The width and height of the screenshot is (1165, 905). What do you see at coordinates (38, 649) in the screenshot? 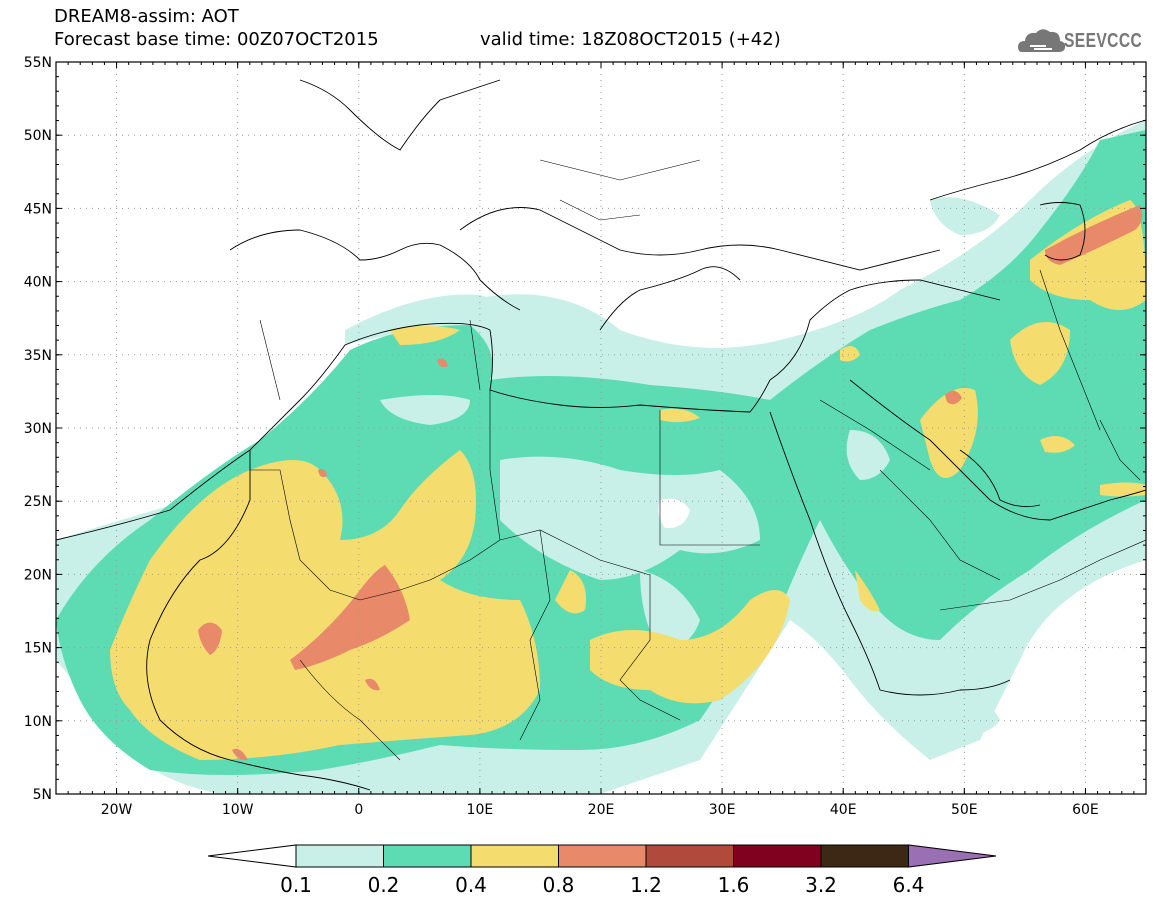
I see `lat-label: 15N` at bounding box center [38, 649].